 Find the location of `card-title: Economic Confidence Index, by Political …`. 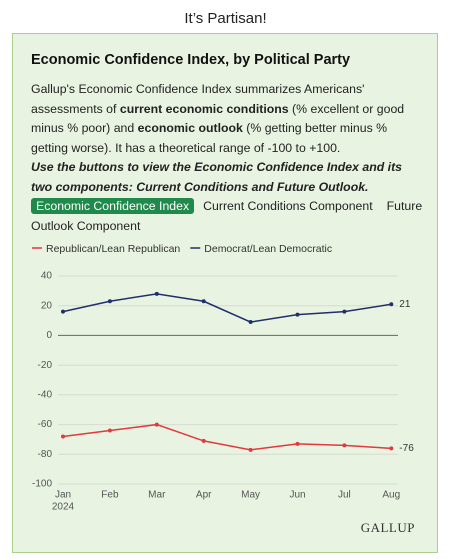

card-title: Economic Confidence Index, by Political … is located at coordinates (191, 60).